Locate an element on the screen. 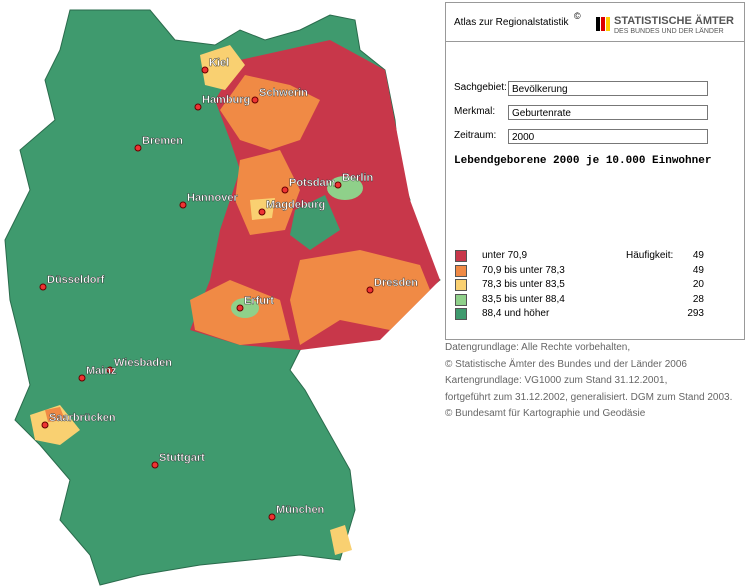  city-label: Schwerin is located at coordinates (283, 93).